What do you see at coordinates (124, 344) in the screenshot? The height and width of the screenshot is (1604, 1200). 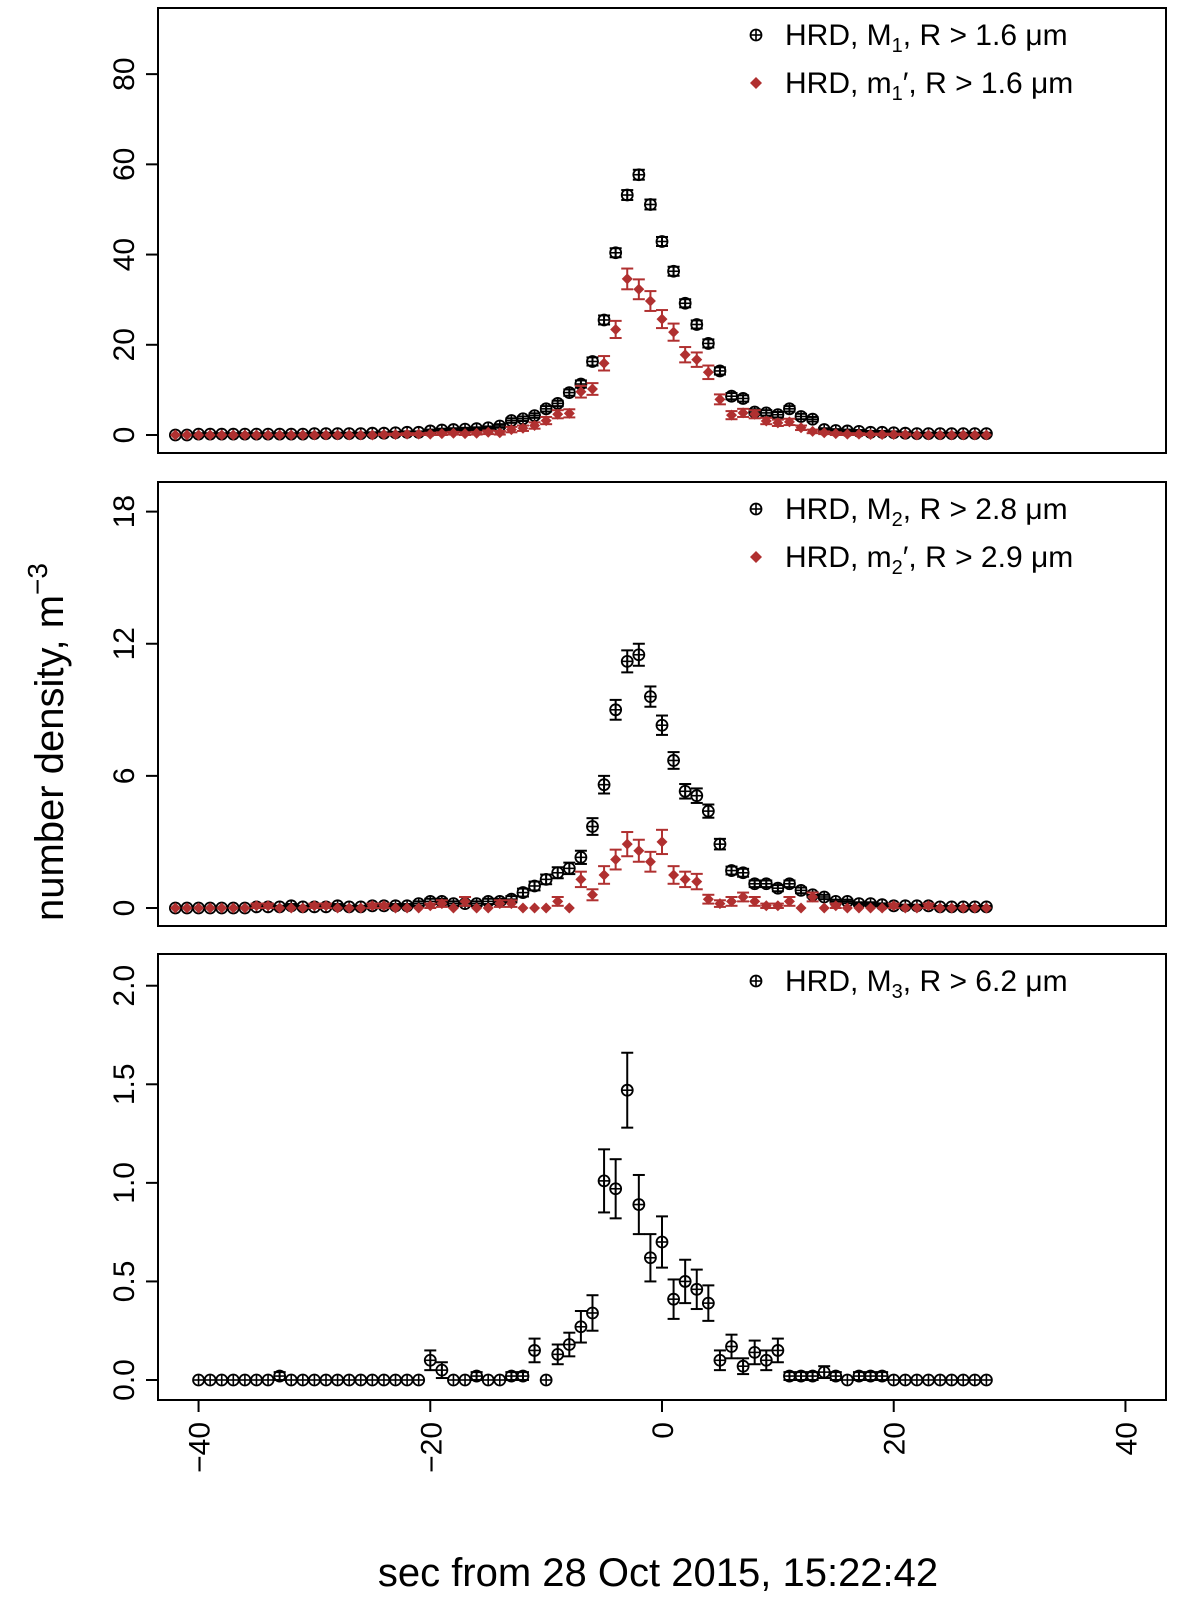 I see `y-tick-label: 20` at bounding box center [124, 344].